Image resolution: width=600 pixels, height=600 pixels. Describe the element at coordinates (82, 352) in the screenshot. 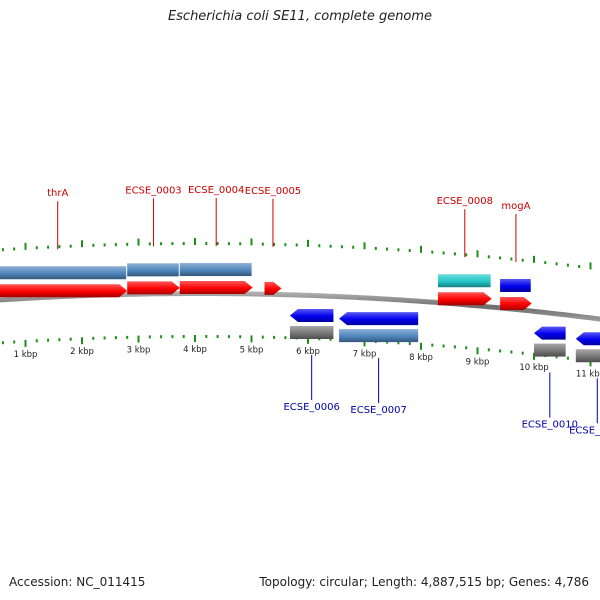

I see `scale-label: 2 kbp` at that location.